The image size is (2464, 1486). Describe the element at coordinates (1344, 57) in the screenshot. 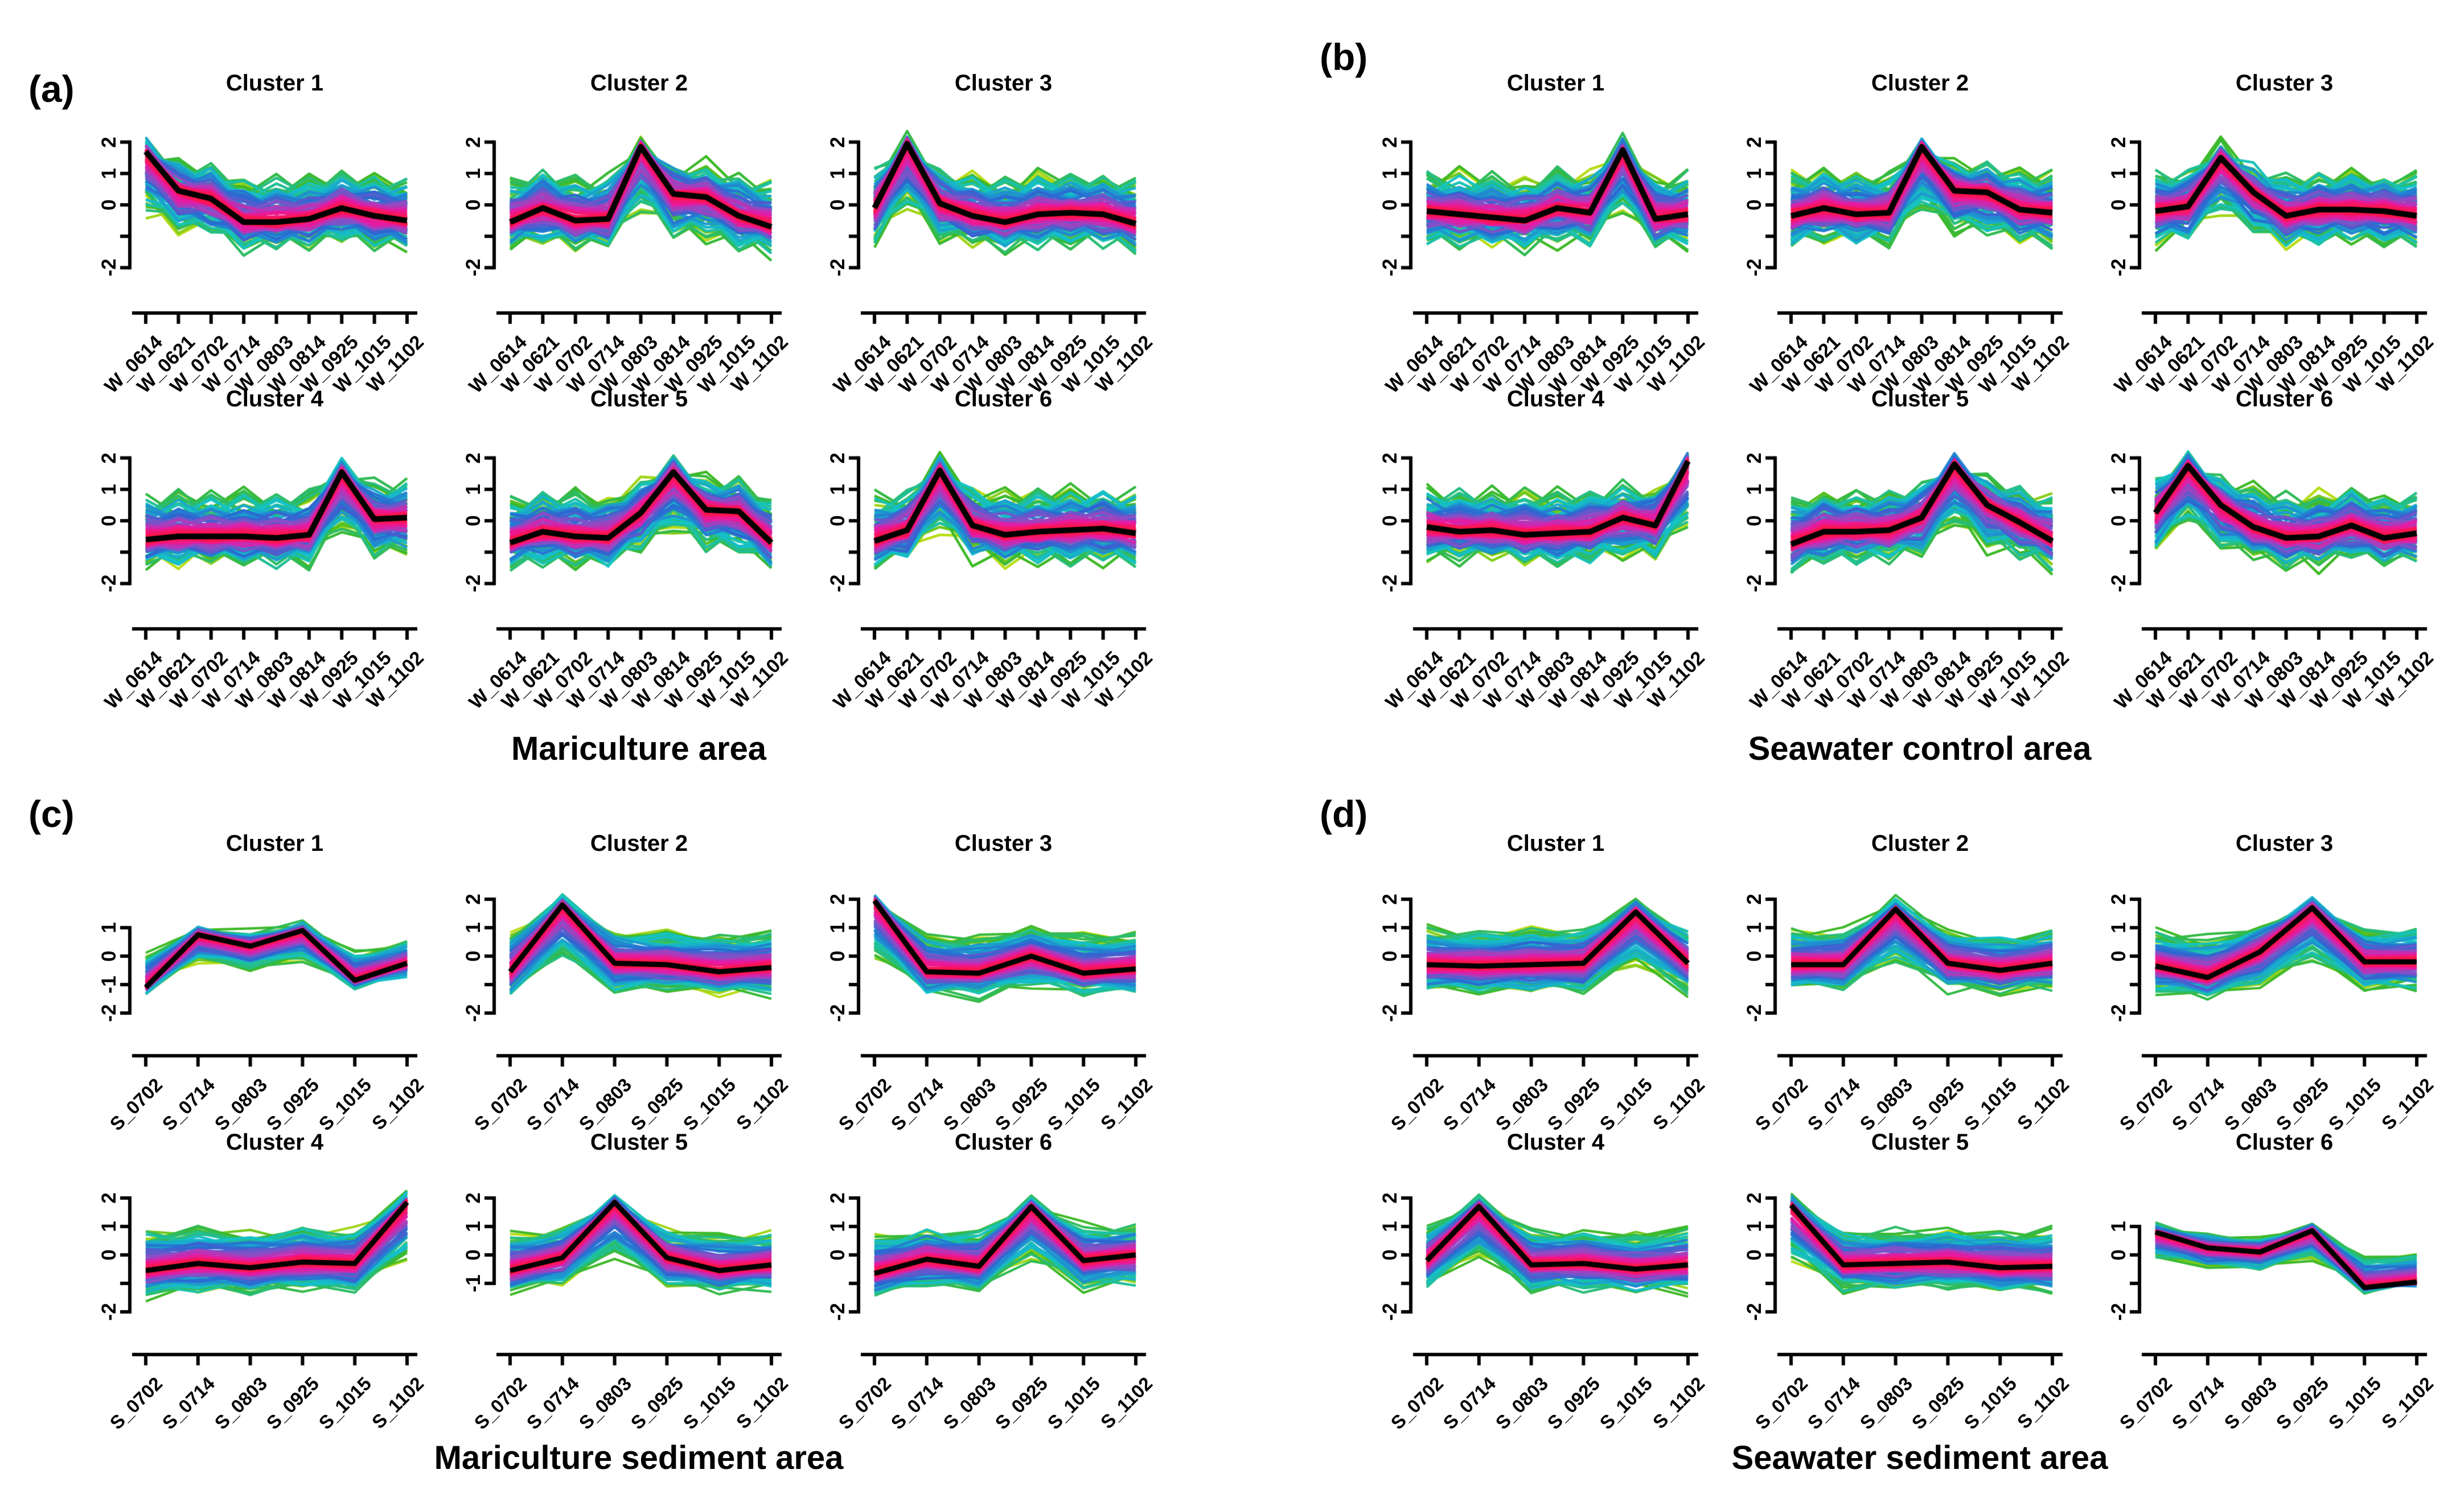

I see `panel-label-b: (b)` at that location.